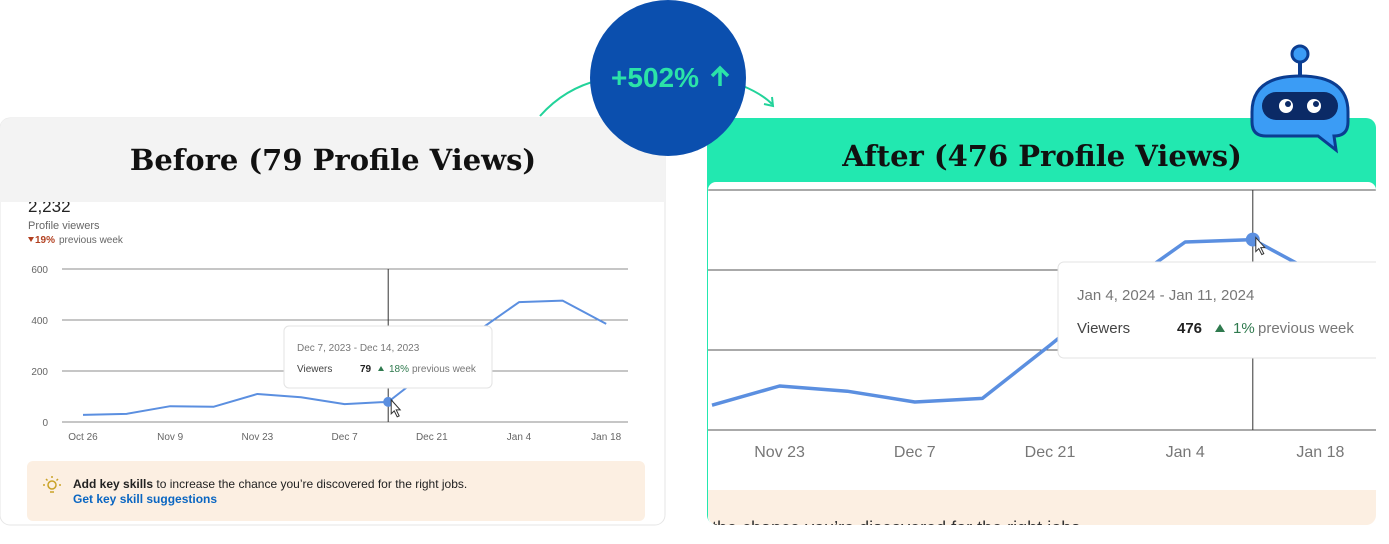 The image size is (1389, 544). Describe the element at coordinates (1041, 156) in the screenshot. I see `after-title: After (476 Profile Views)` at that location.